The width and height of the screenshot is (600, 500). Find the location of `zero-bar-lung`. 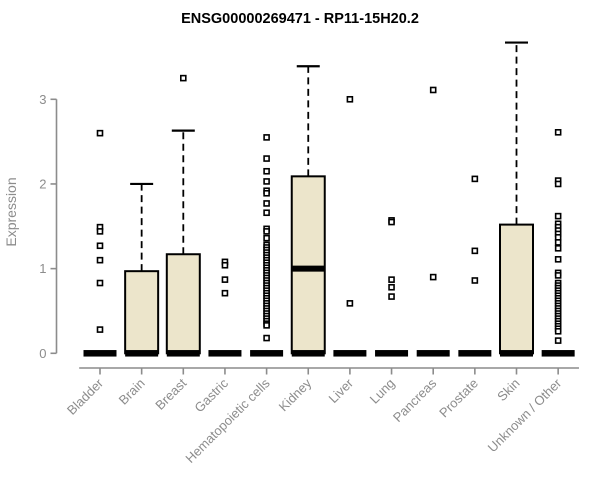

zero-bar-lung is located at coordinates (392, 353).